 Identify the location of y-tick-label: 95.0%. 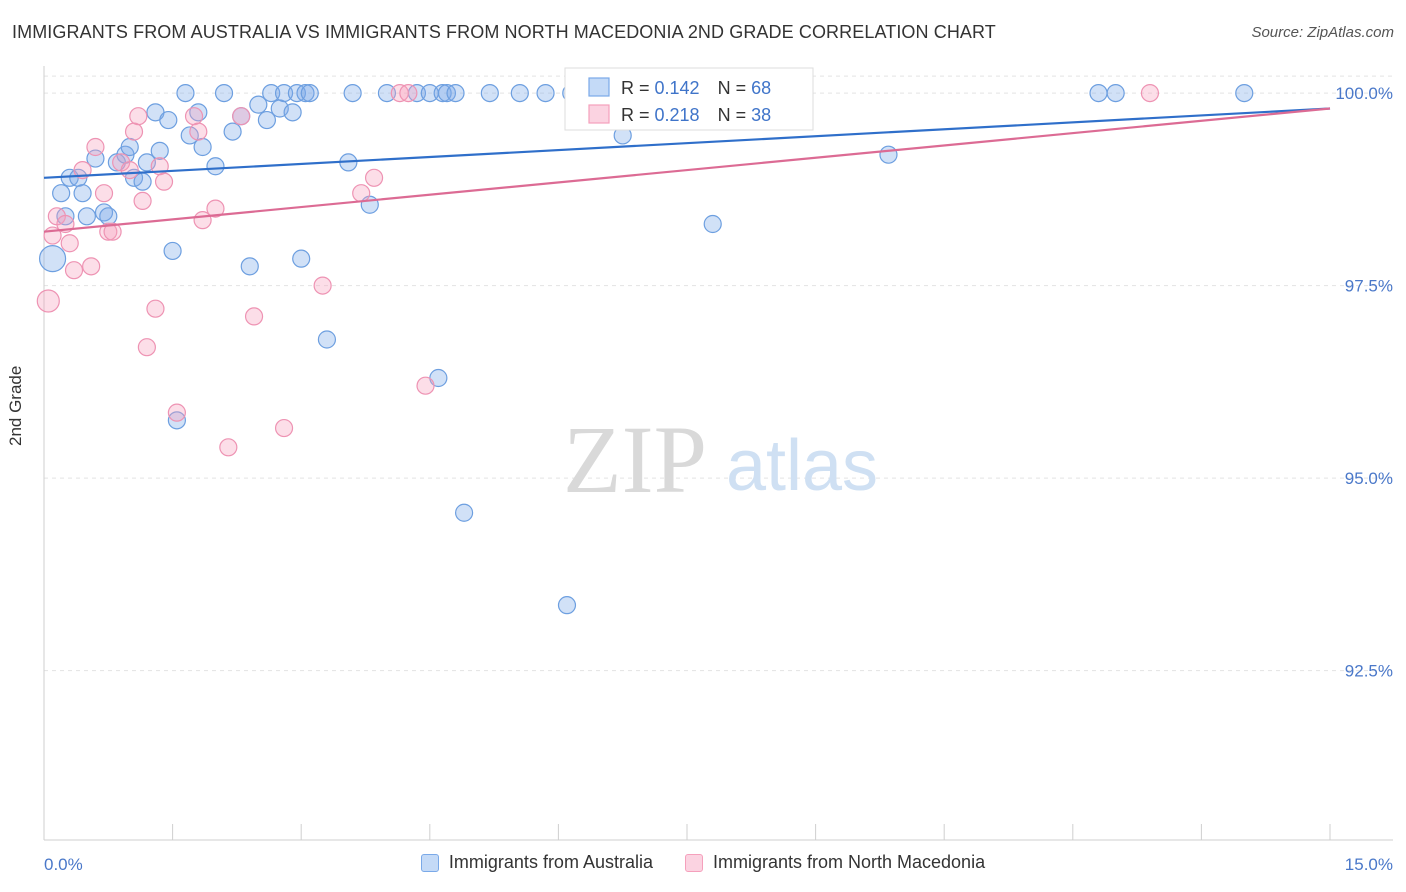
(1369, 478).